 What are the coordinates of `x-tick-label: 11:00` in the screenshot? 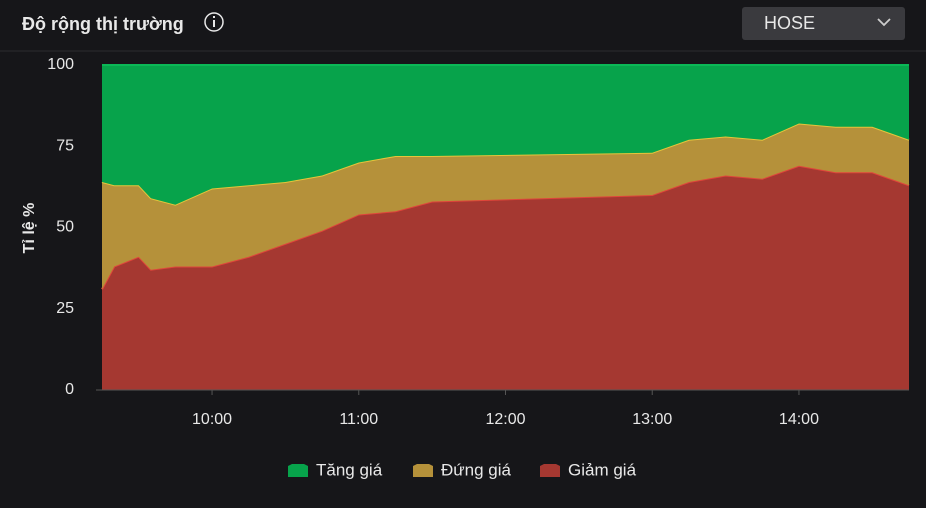 It's located at (358, 419).